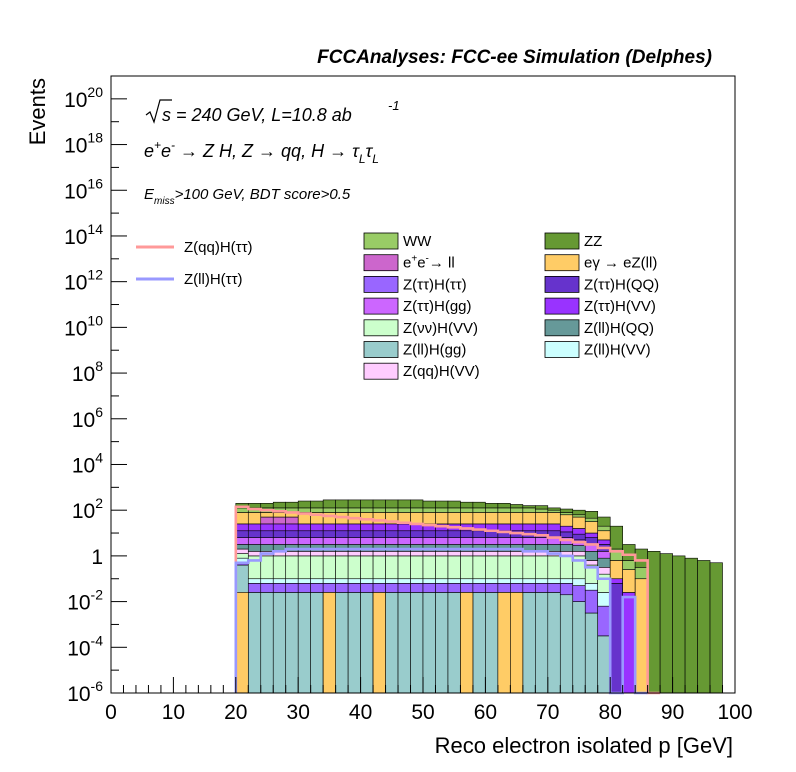 This screenshot has height=772, width=796. Describe the element at coordinates (547, 712) in the screenshot. I see `x-tick-label: 70` at that location.